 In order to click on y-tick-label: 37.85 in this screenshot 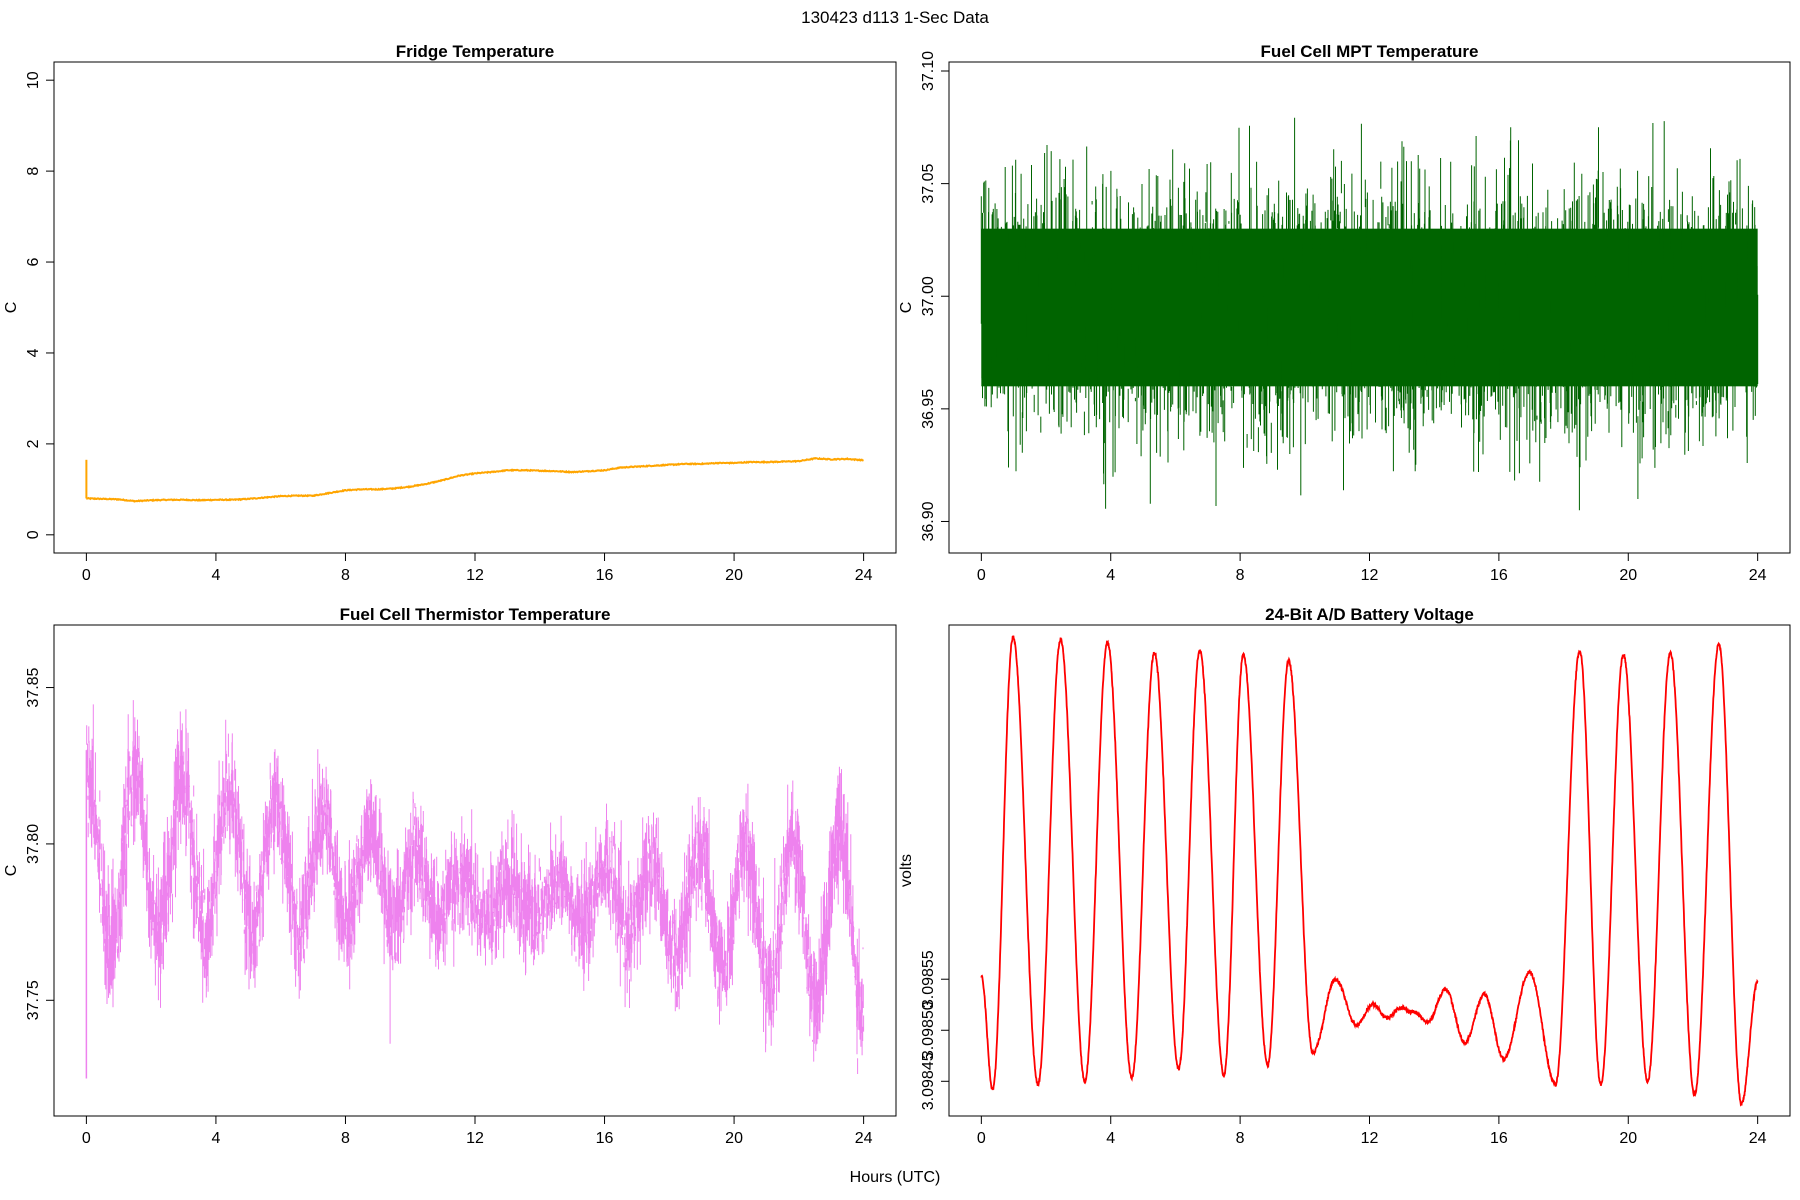, I will do `click(33, 687)`.